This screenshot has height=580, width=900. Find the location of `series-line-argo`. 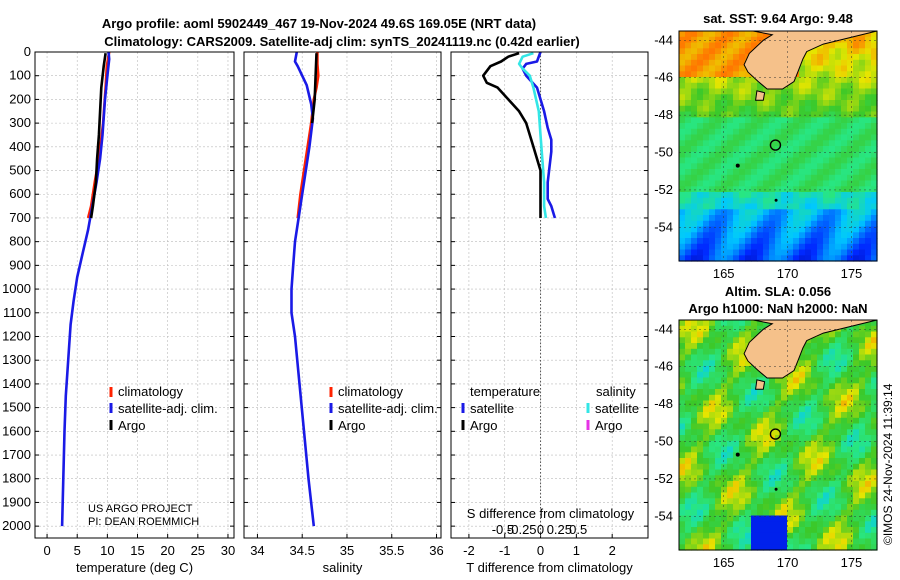

series-line-argo is located at coordinates (314, 88).